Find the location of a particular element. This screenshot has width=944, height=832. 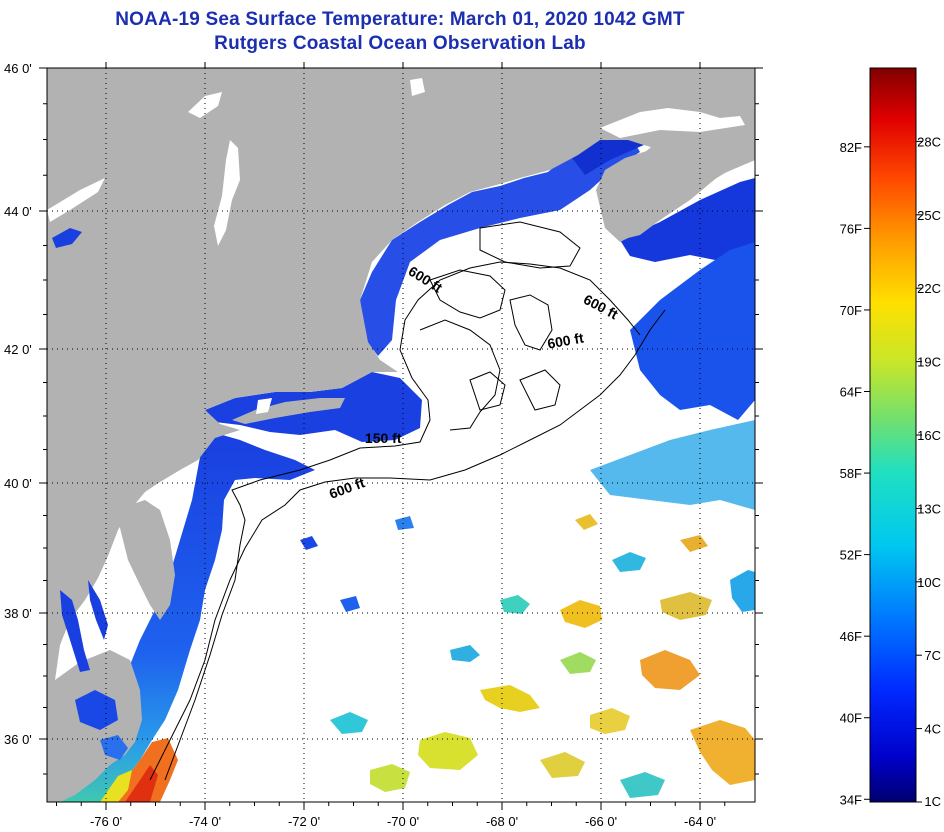

colorbar-c-label: 10C is located at coordinates (929, 582).